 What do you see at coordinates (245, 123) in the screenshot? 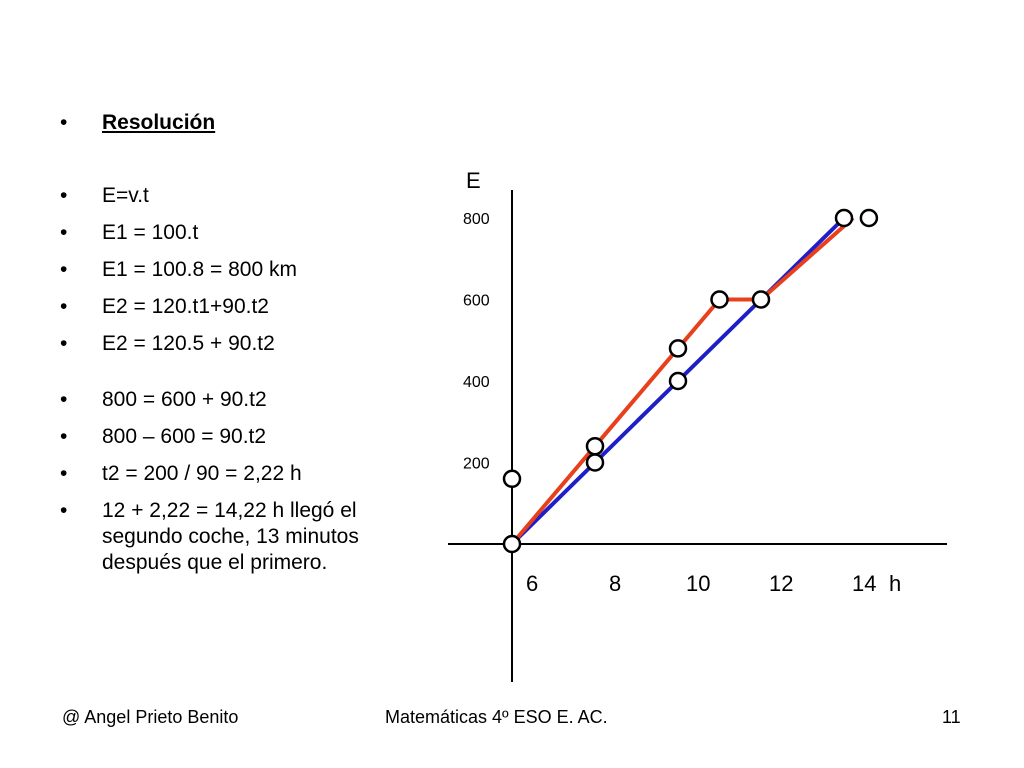
I see `bullet-item-resolucion: • Resolución` at bounding box center [245, 123].